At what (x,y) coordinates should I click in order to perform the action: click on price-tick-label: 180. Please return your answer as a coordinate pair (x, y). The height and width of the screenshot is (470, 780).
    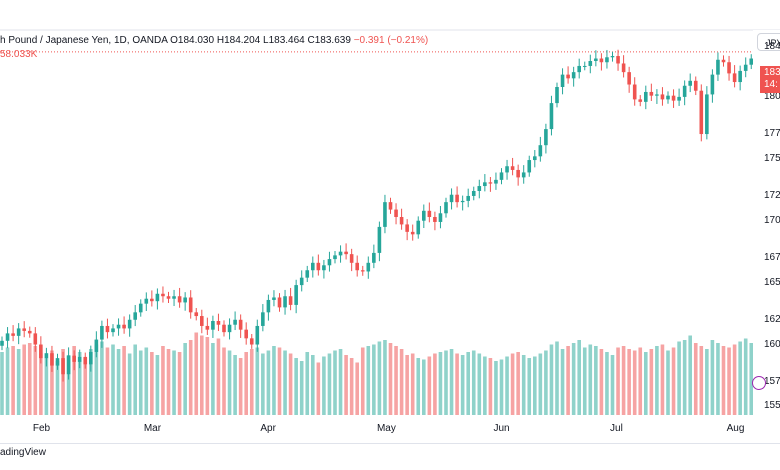
    Looking at the image, I should click on (772, 96).